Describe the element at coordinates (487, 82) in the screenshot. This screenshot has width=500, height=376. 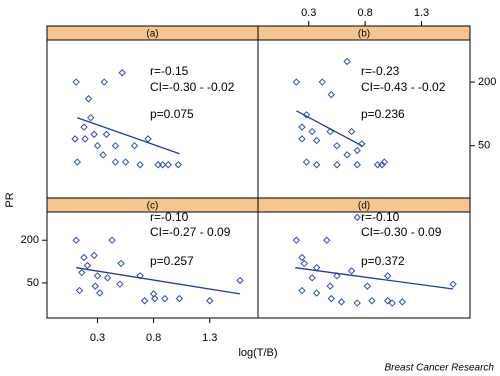
I see `y-tick-label: 200` at that location.